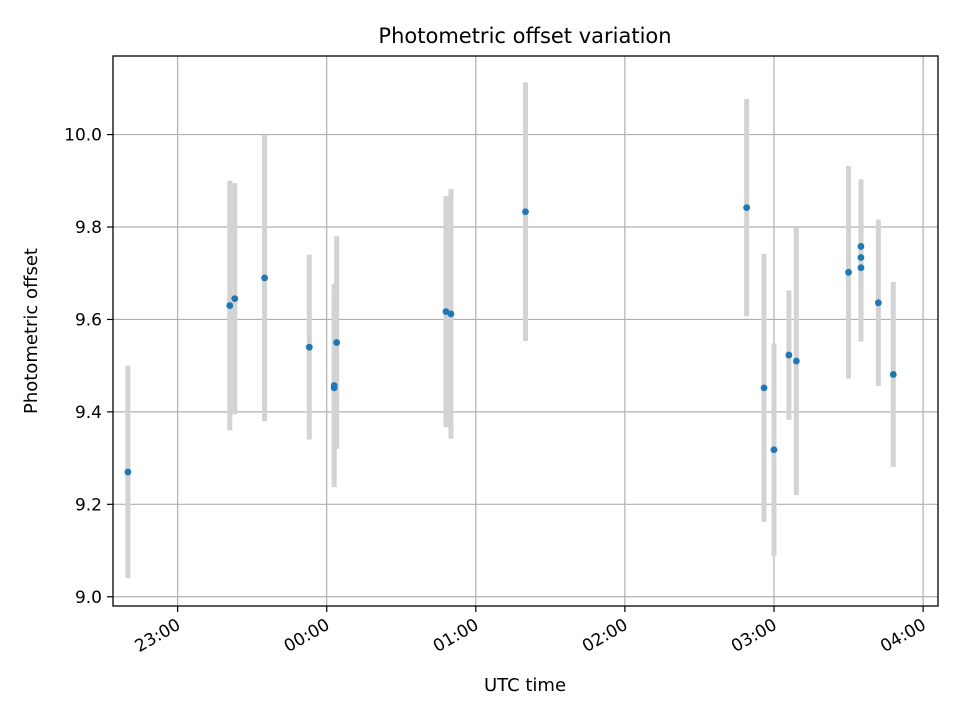 This screenshot has width=960, height=720. Describe the element at coordinates (525, 685) in the screenshot. I see `x-axis-title: UTC time` at that location.